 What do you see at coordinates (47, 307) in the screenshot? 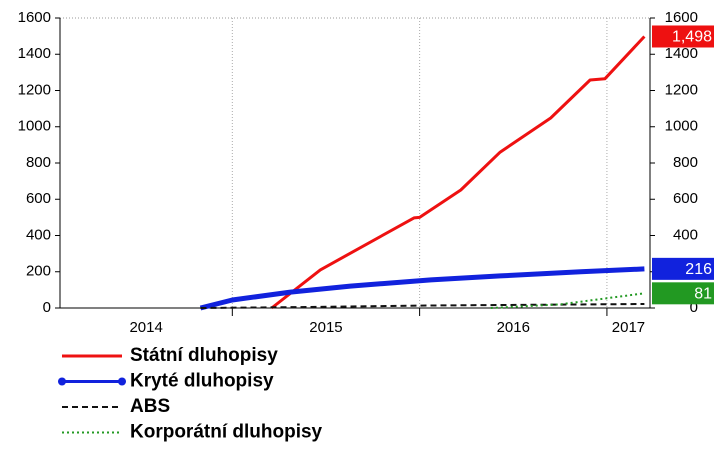
I see `y-tick-label: 0` at bounding box center [47, 307].